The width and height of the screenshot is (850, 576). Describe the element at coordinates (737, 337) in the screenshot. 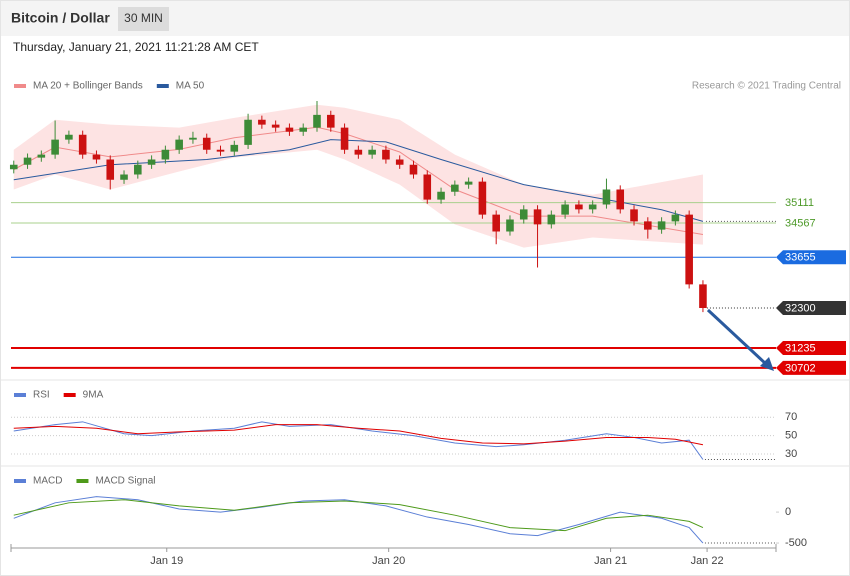

I see `forecast-arrow` at that location.